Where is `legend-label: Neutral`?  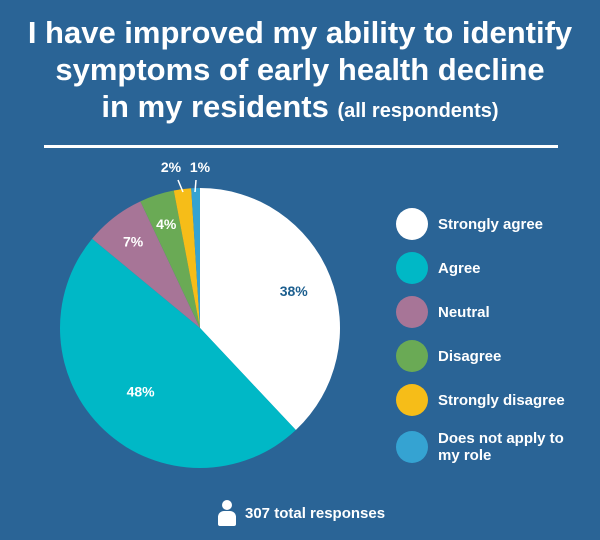
legend-label: Neutral is located at coordinates (464, 312).